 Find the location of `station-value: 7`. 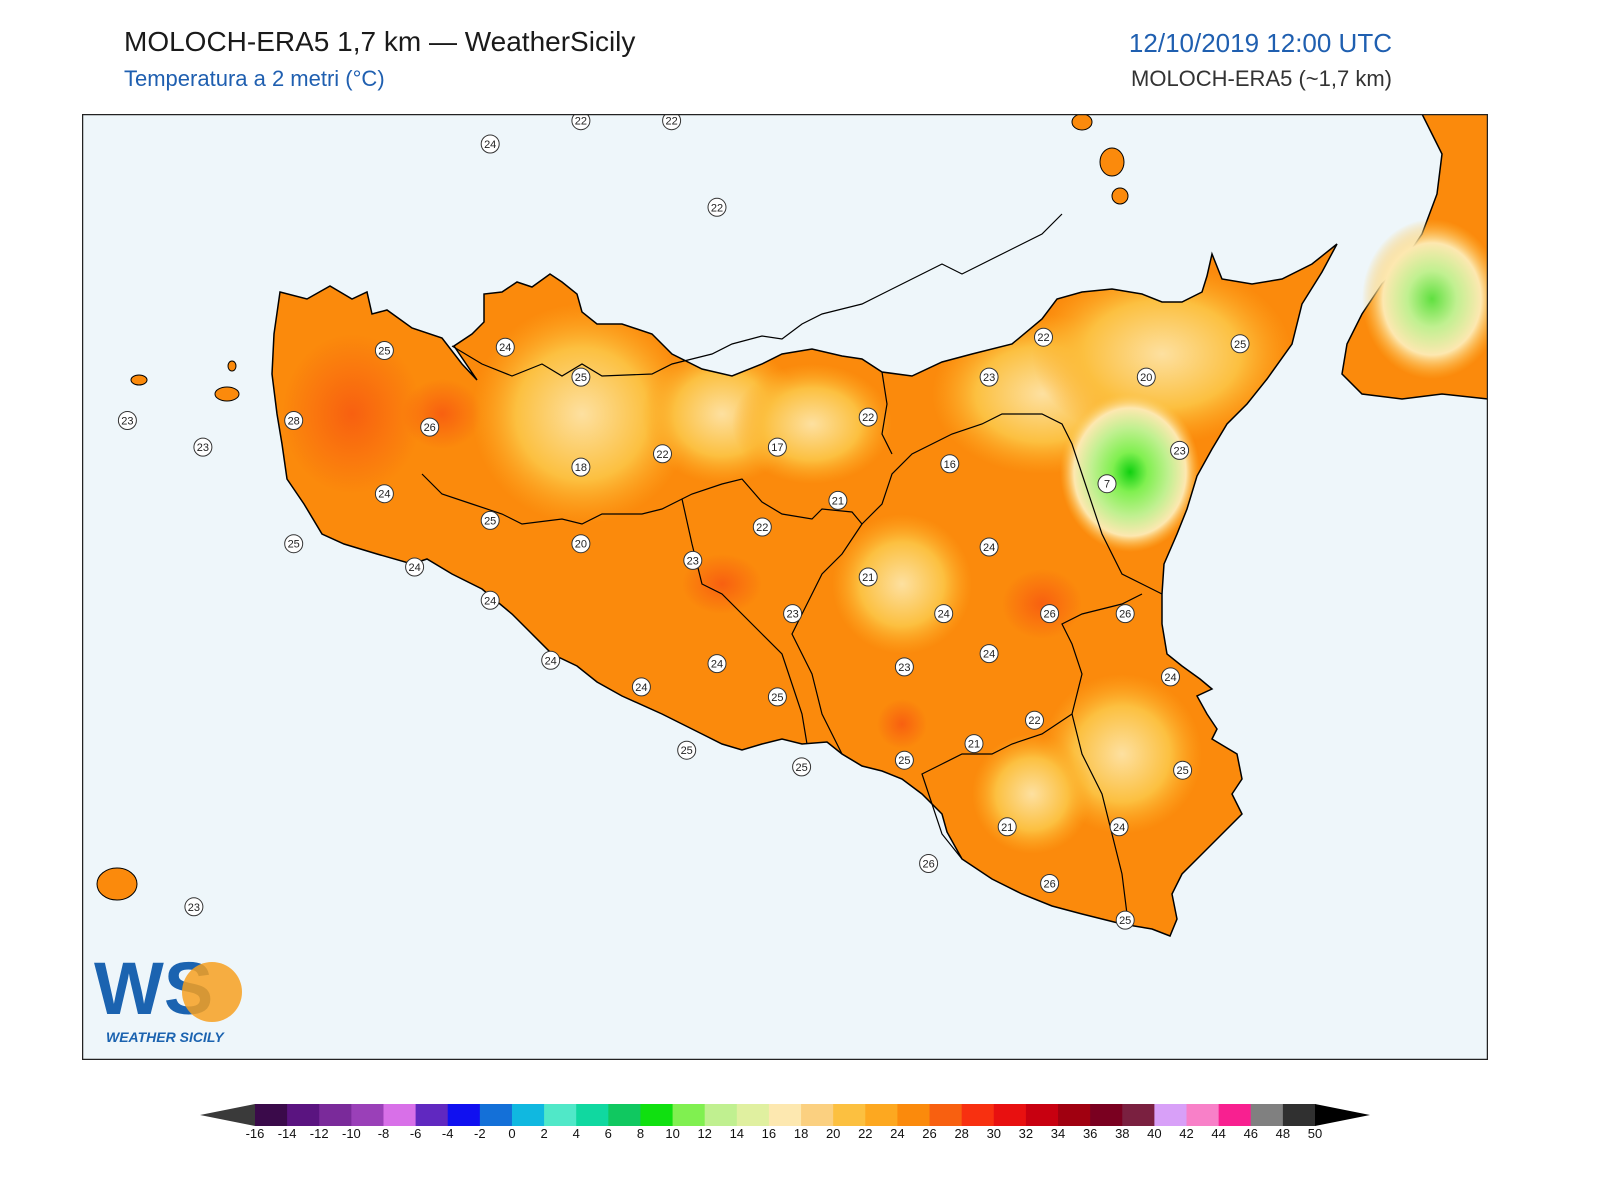

station-value: 7 is located at coordinates (1107, 485).